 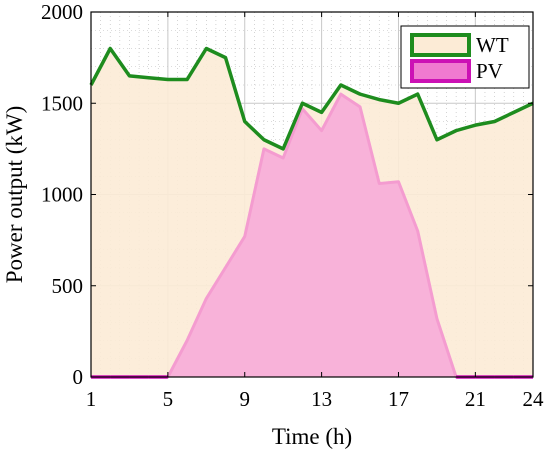 I want to click on y-tick-label: 0, so click(x=78, y=377).